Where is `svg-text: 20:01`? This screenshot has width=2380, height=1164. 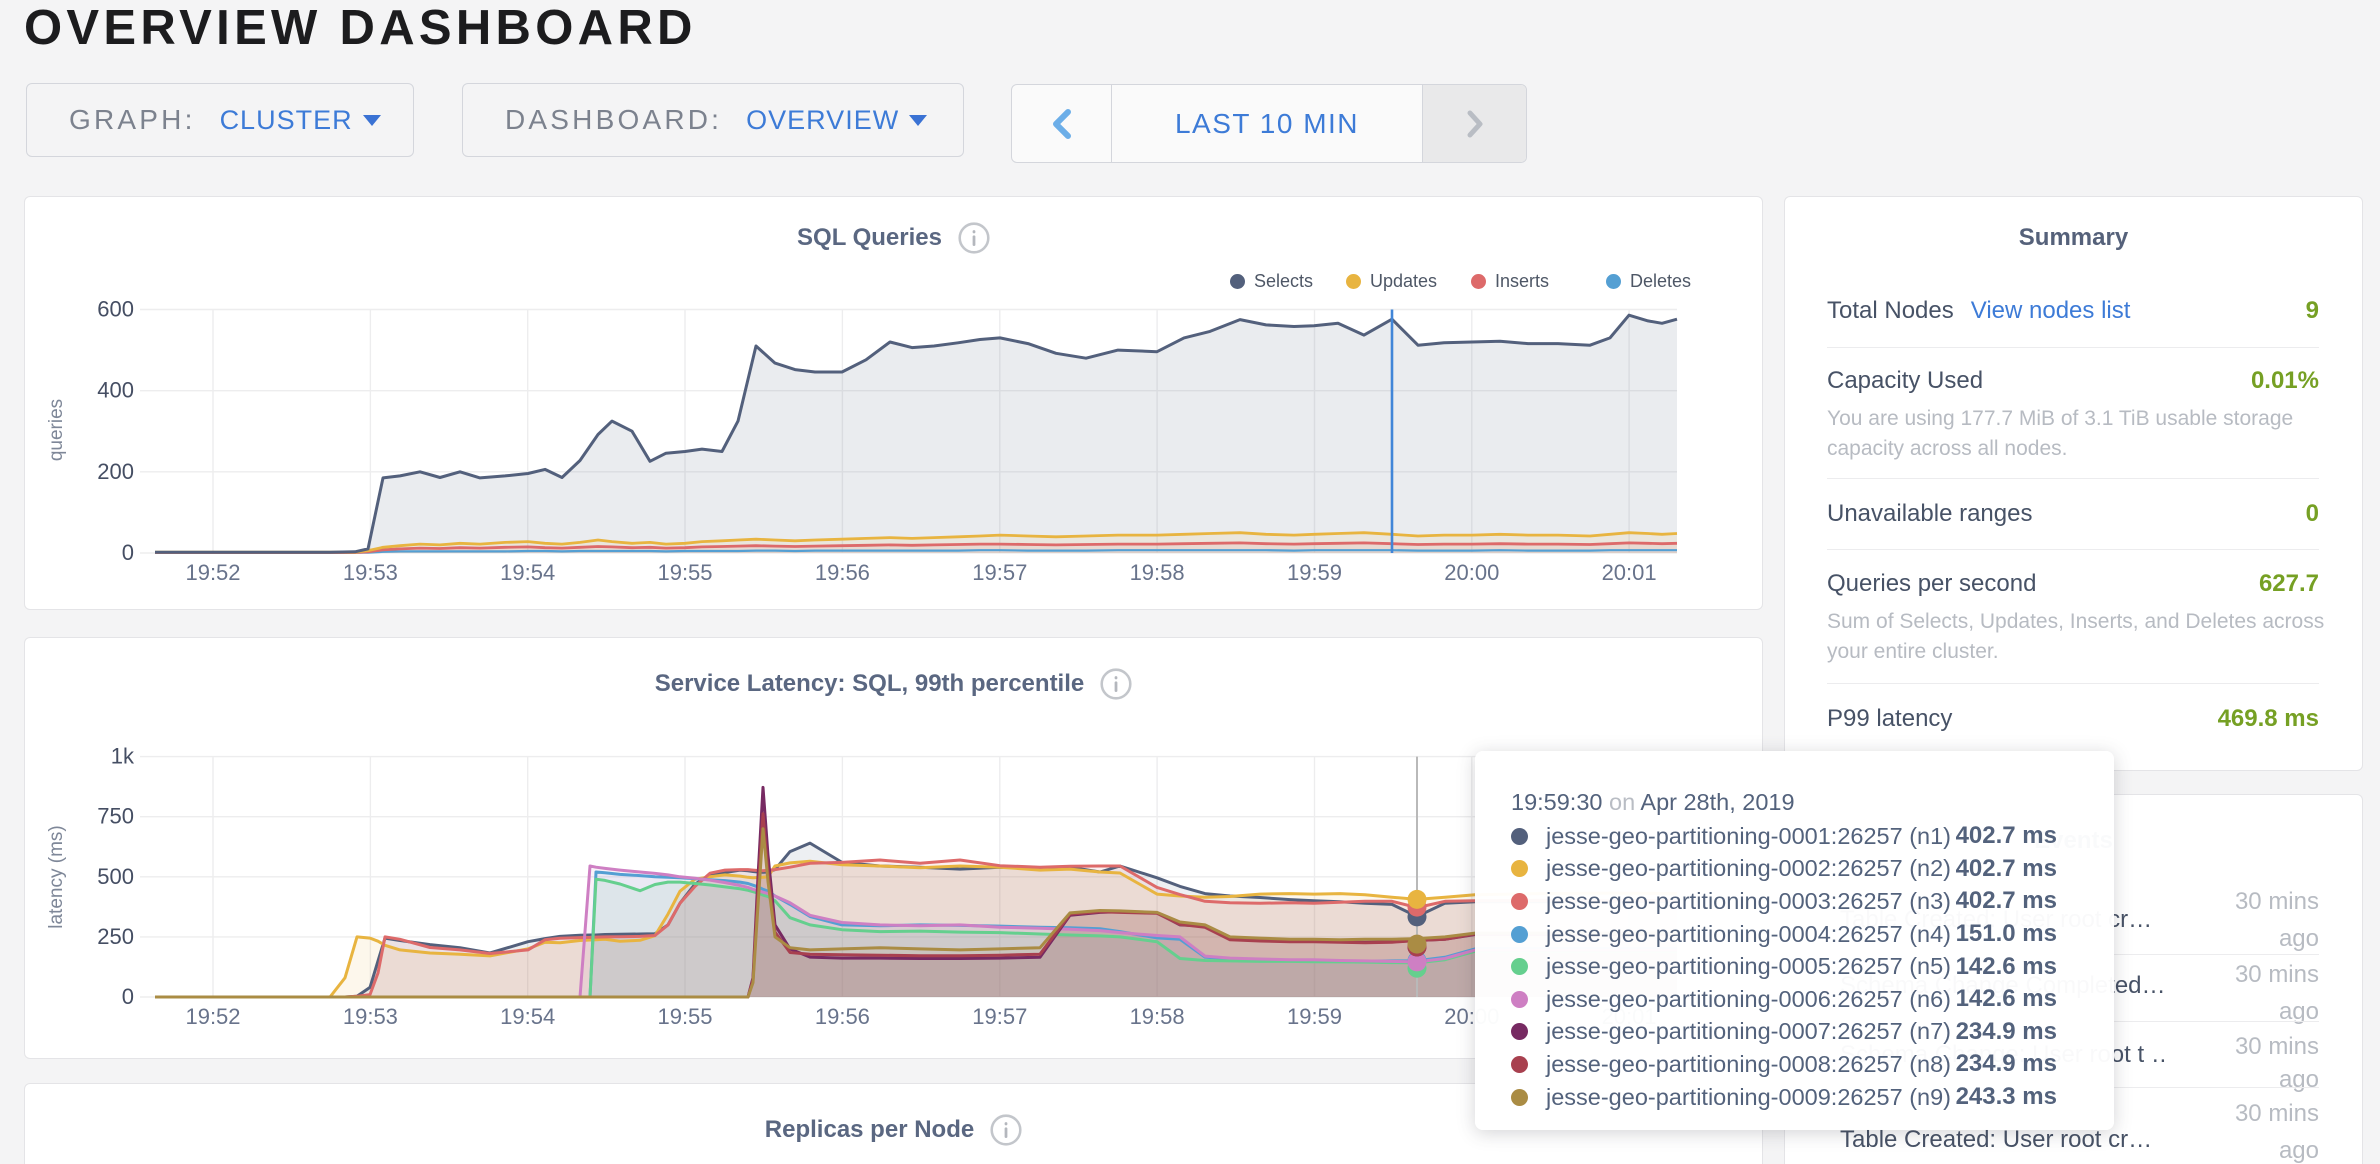 svg-text: 20:01 is located at coordinates (1629, 572).